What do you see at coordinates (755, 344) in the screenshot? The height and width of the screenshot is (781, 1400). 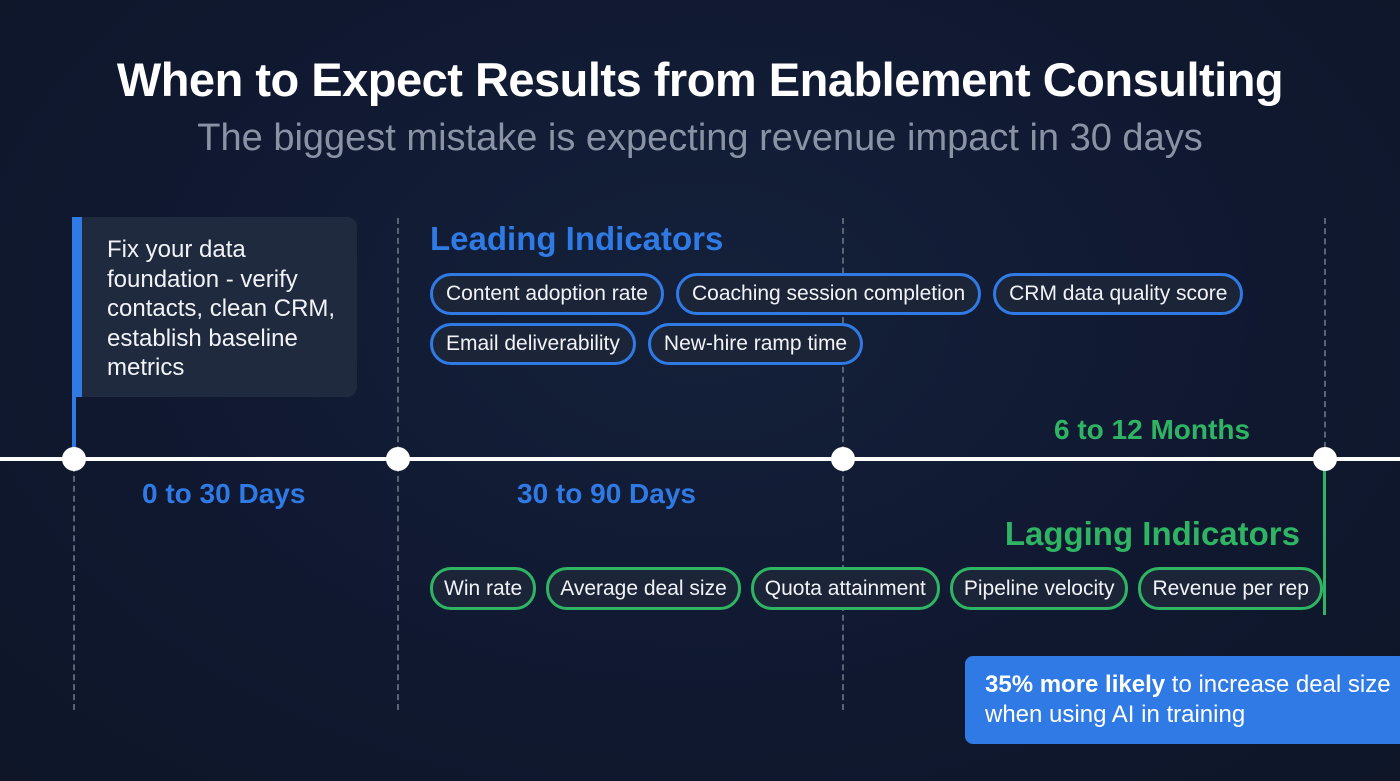 I see `leading-chip: New-hire ramp time` at bounding box center [755, 344].